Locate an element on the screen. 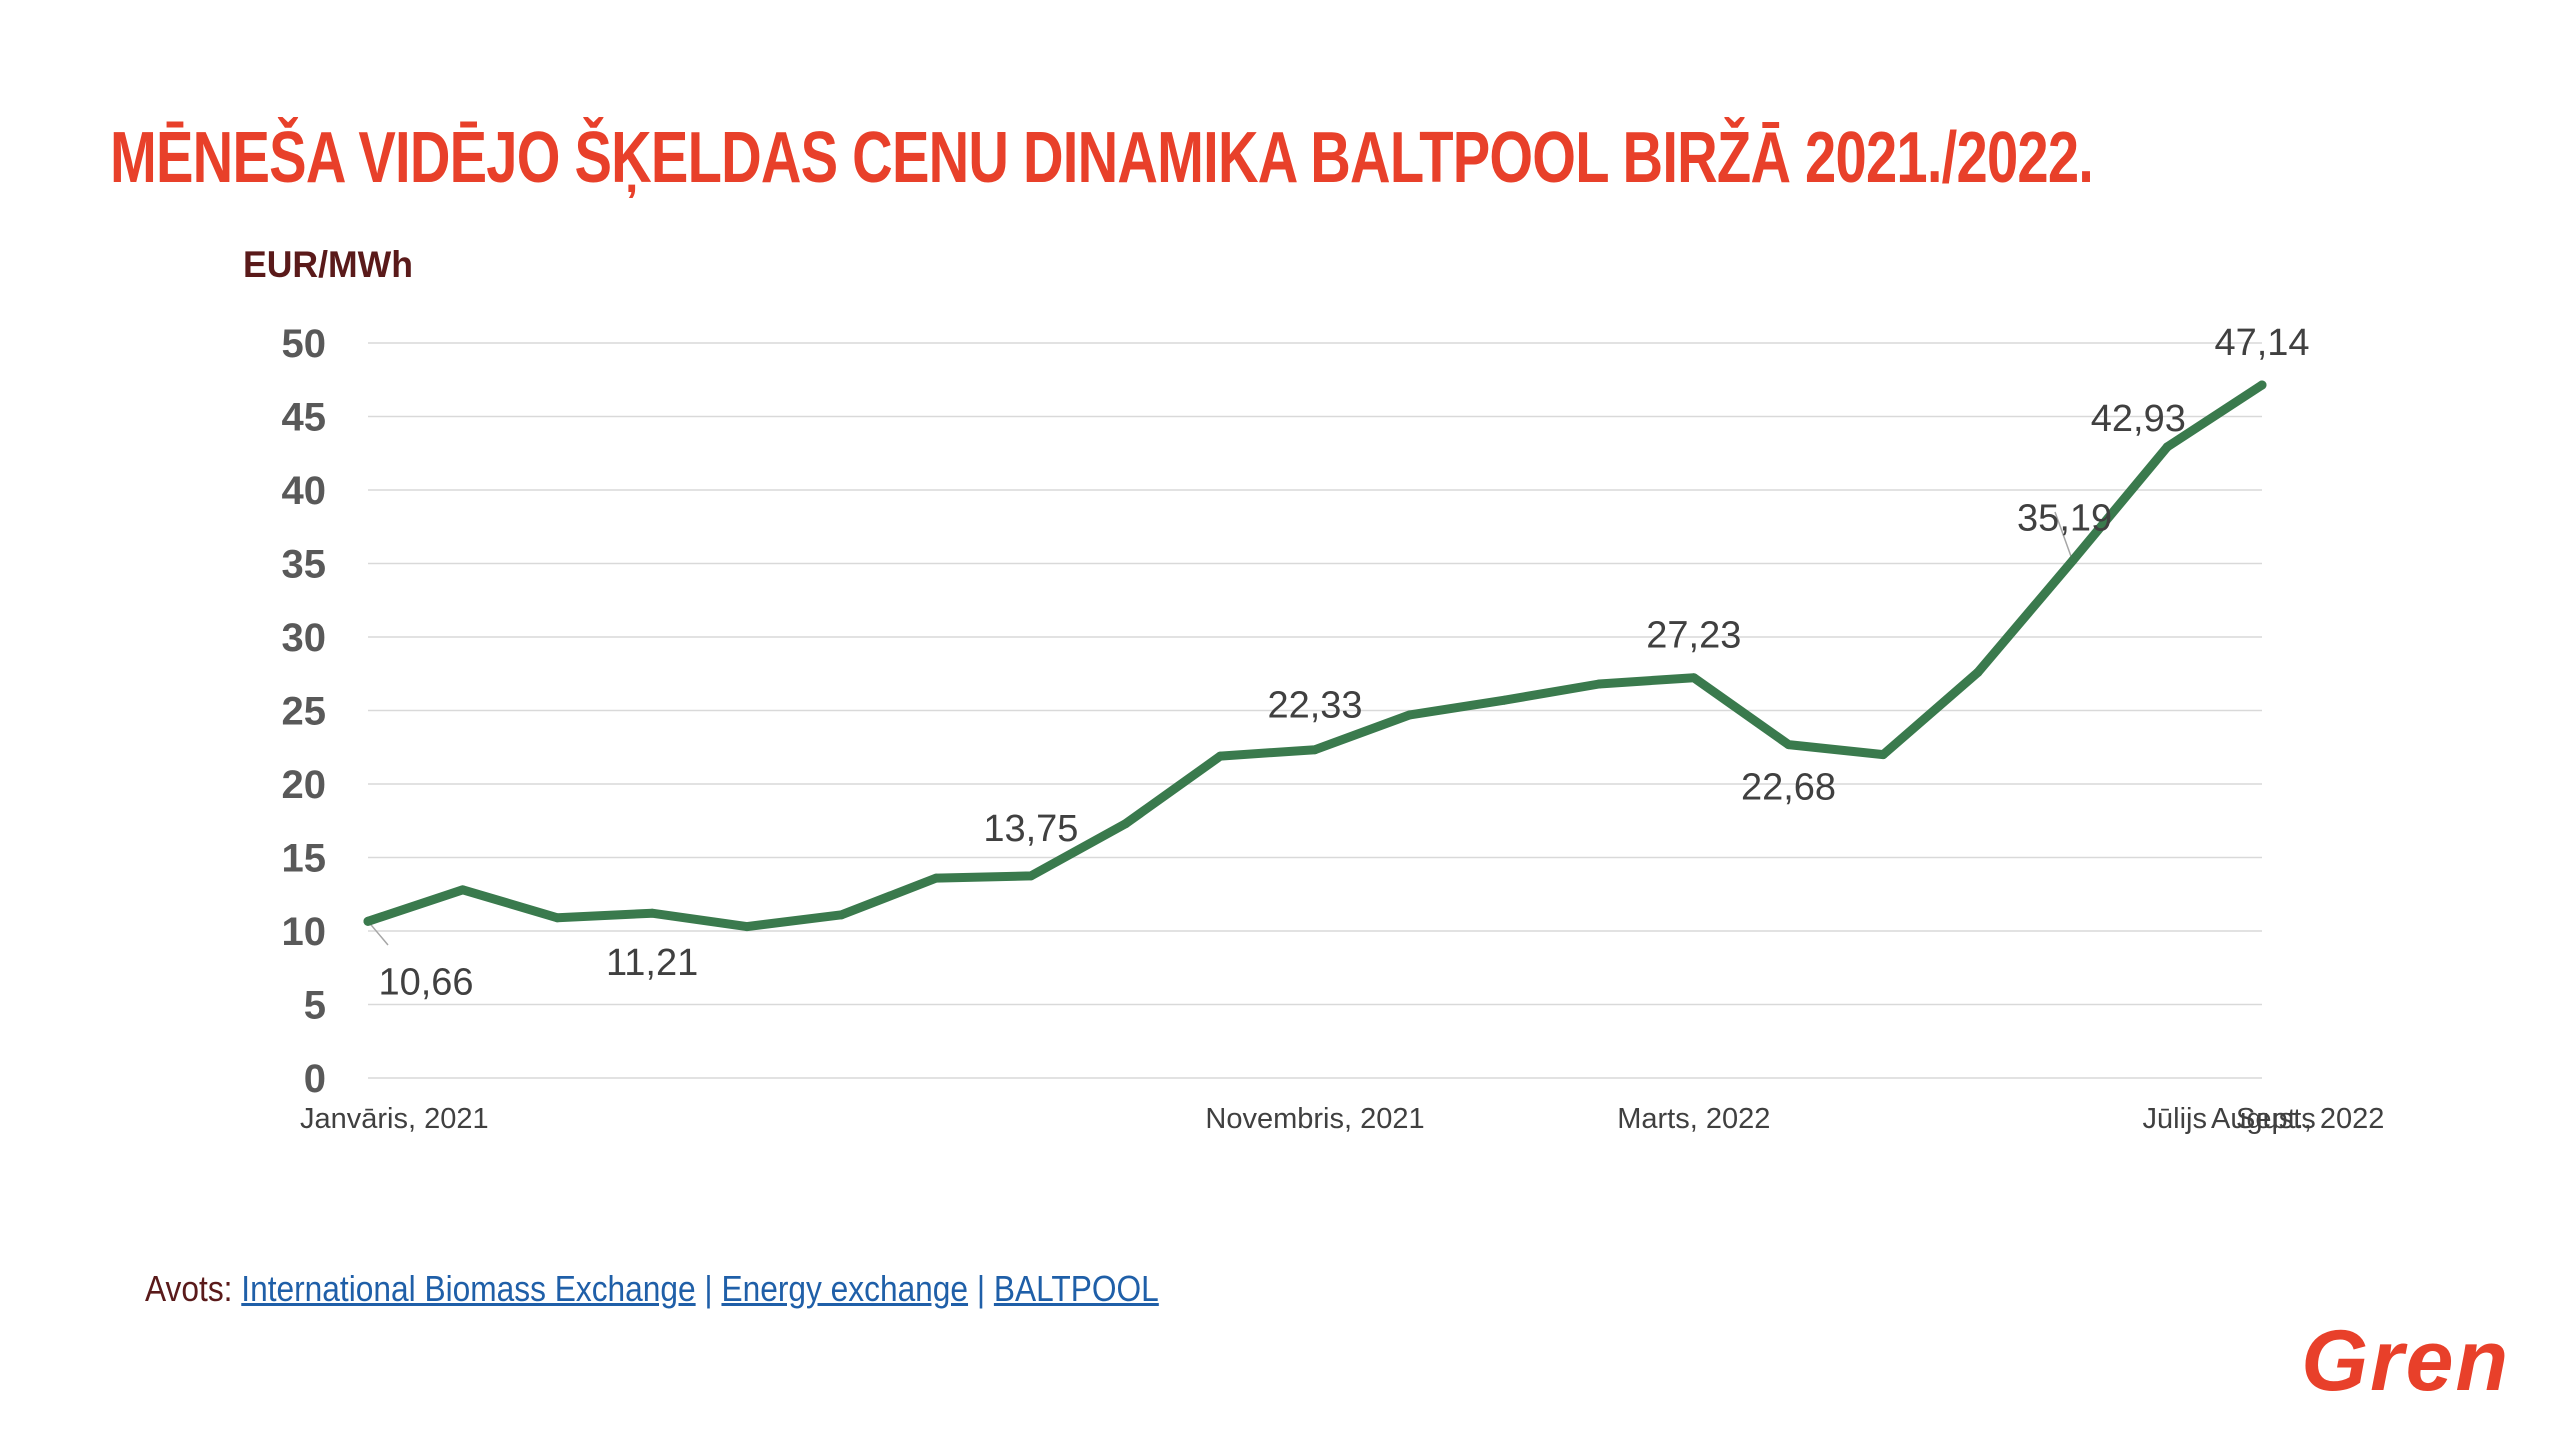  source-link-energy-exchange: Energy exchange is located at coordinates (845, 1288).